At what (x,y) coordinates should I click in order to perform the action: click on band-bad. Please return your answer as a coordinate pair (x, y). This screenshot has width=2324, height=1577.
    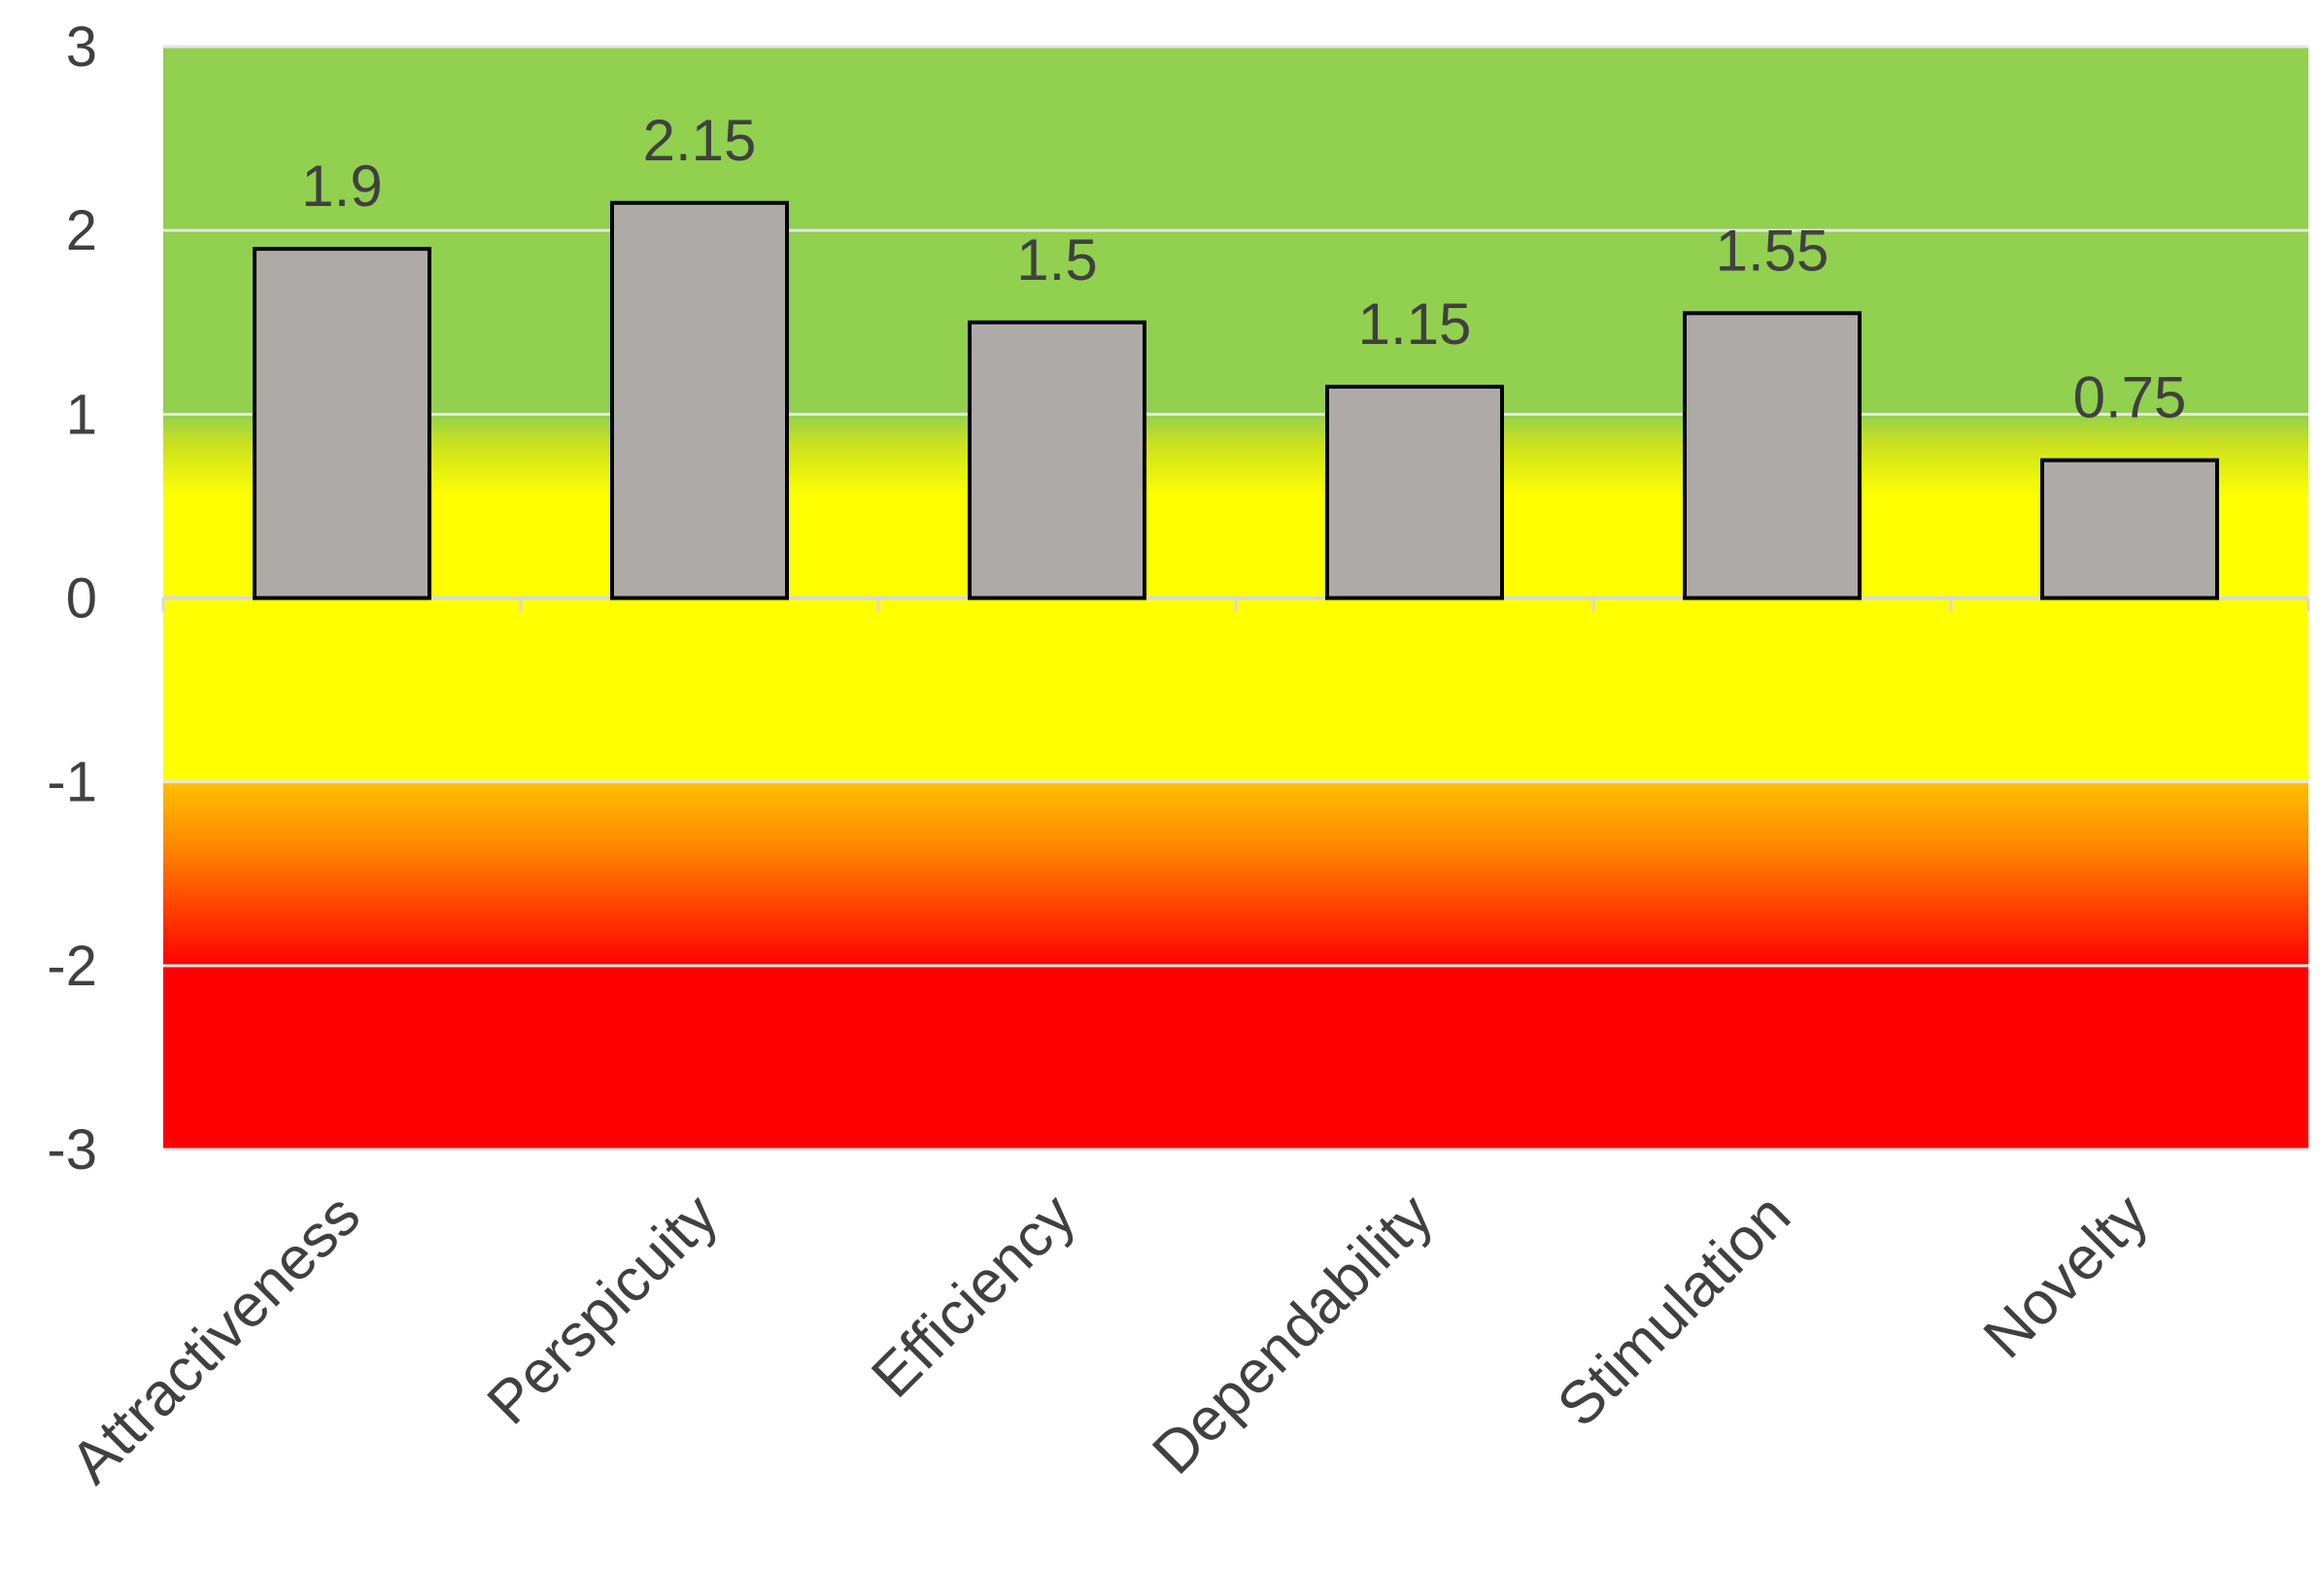
    Looking at the image, I should click on (1235, 1057).